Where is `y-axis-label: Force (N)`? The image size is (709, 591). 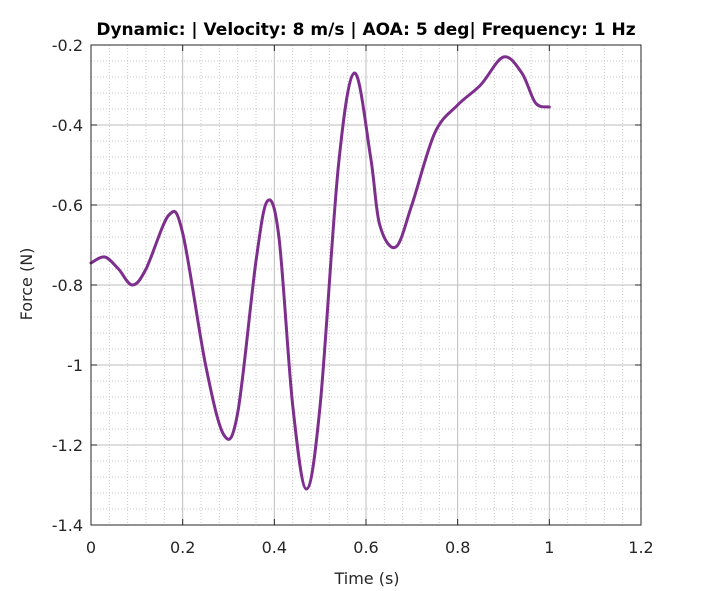
y-axis-label: Force (N) is located at coordinates (26, 284).